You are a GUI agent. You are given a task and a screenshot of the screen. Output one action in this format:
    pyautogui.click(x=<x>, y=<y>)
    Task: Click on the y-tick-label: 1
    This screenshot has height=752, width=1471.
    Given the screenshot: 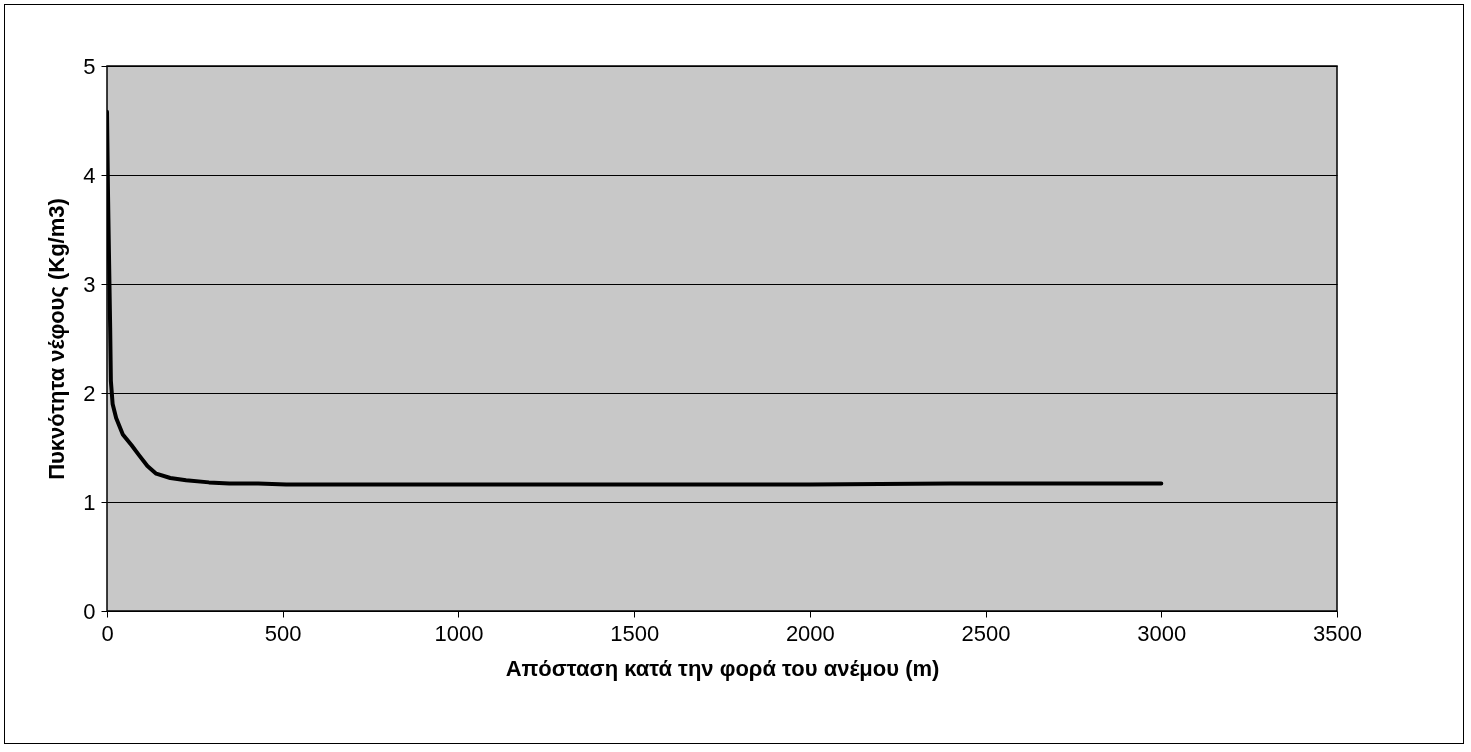 What is the action you would take?
    pyautogui.click(x=89, y=502)
    